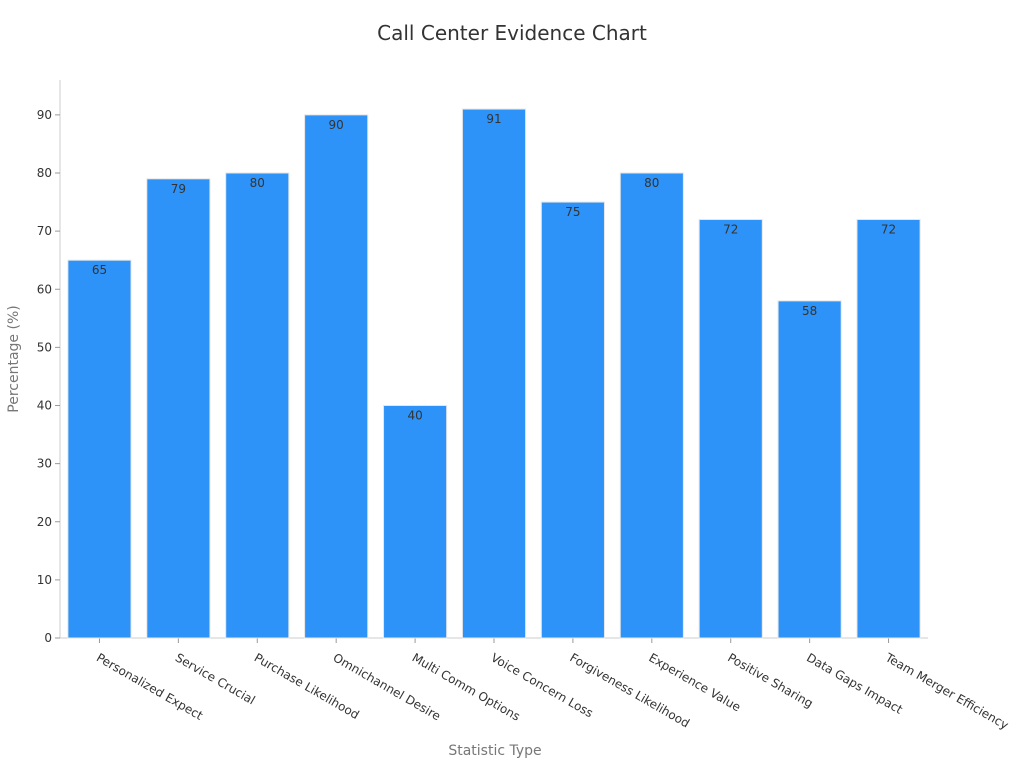  Describe the element at coordinates (494, 751) in the screenshot. I see `x-axis-label: Statistic Type` at that location.